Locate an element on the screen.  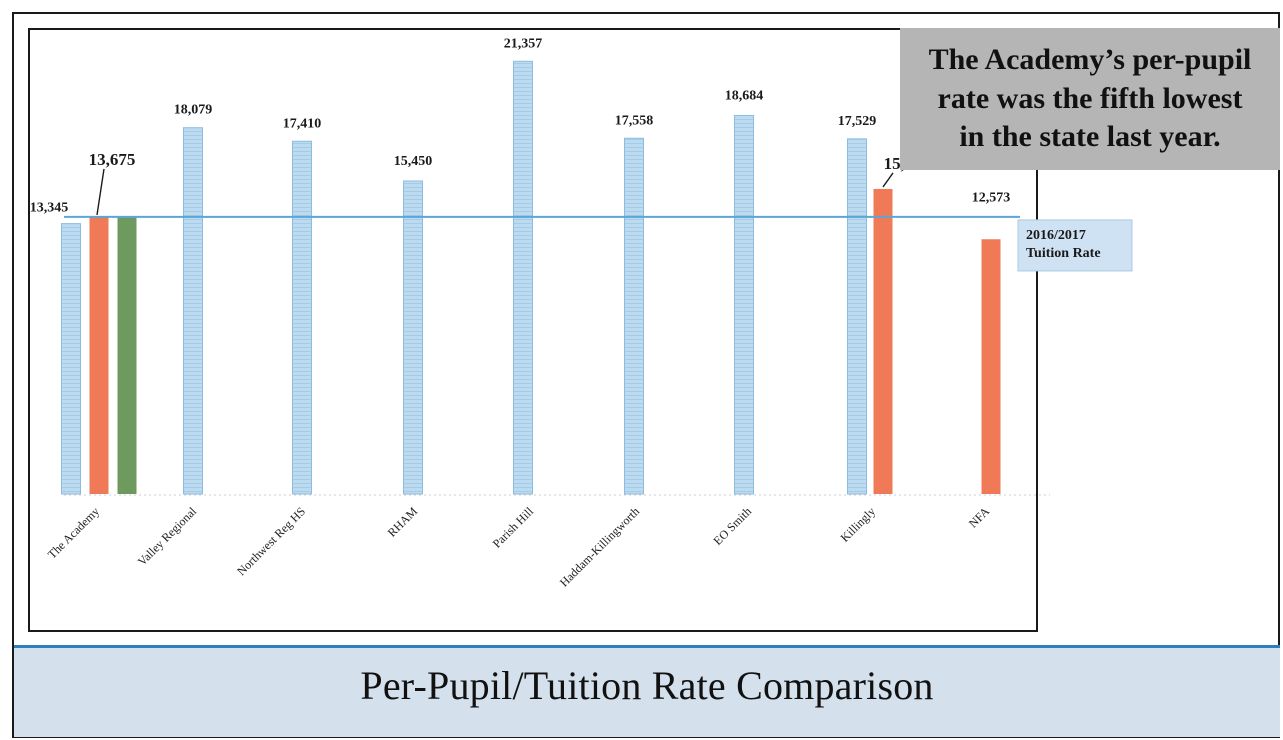
bar-haddam-killingworth-blue is located at coordinates (634, 316).